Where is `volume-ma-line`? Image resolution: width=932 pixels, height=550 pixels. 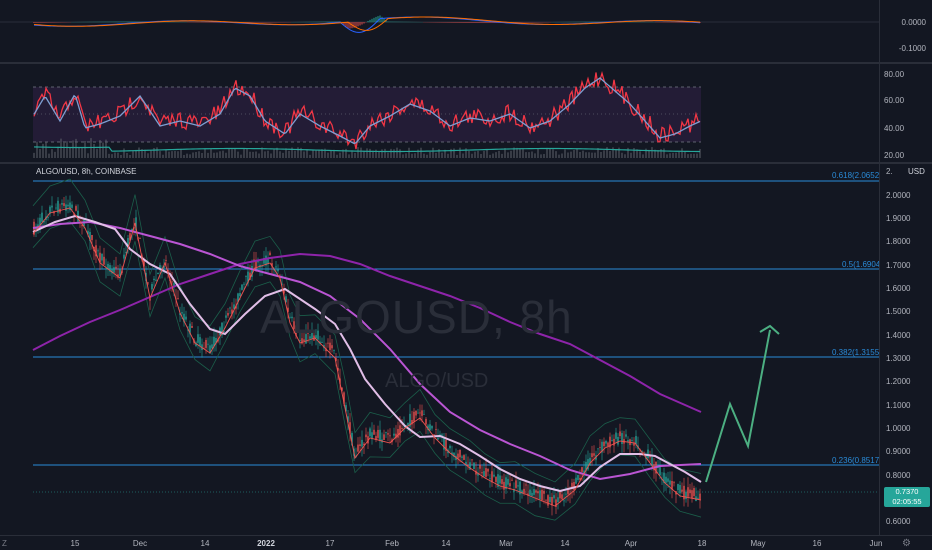
volume-ma-line is located at coordinates (367, 149).